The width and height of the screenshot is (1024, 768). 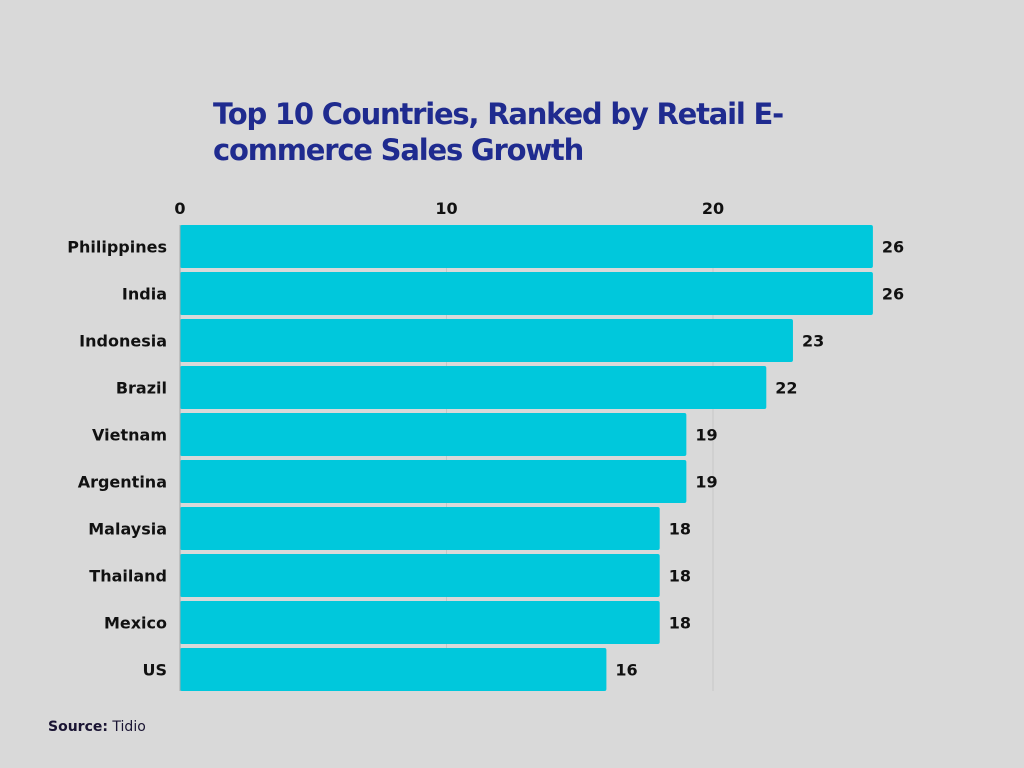 What do you see at coordinates (117, 247) in the screenshot?
I see `category-label: Philippines` at bounding box center [117, 247].